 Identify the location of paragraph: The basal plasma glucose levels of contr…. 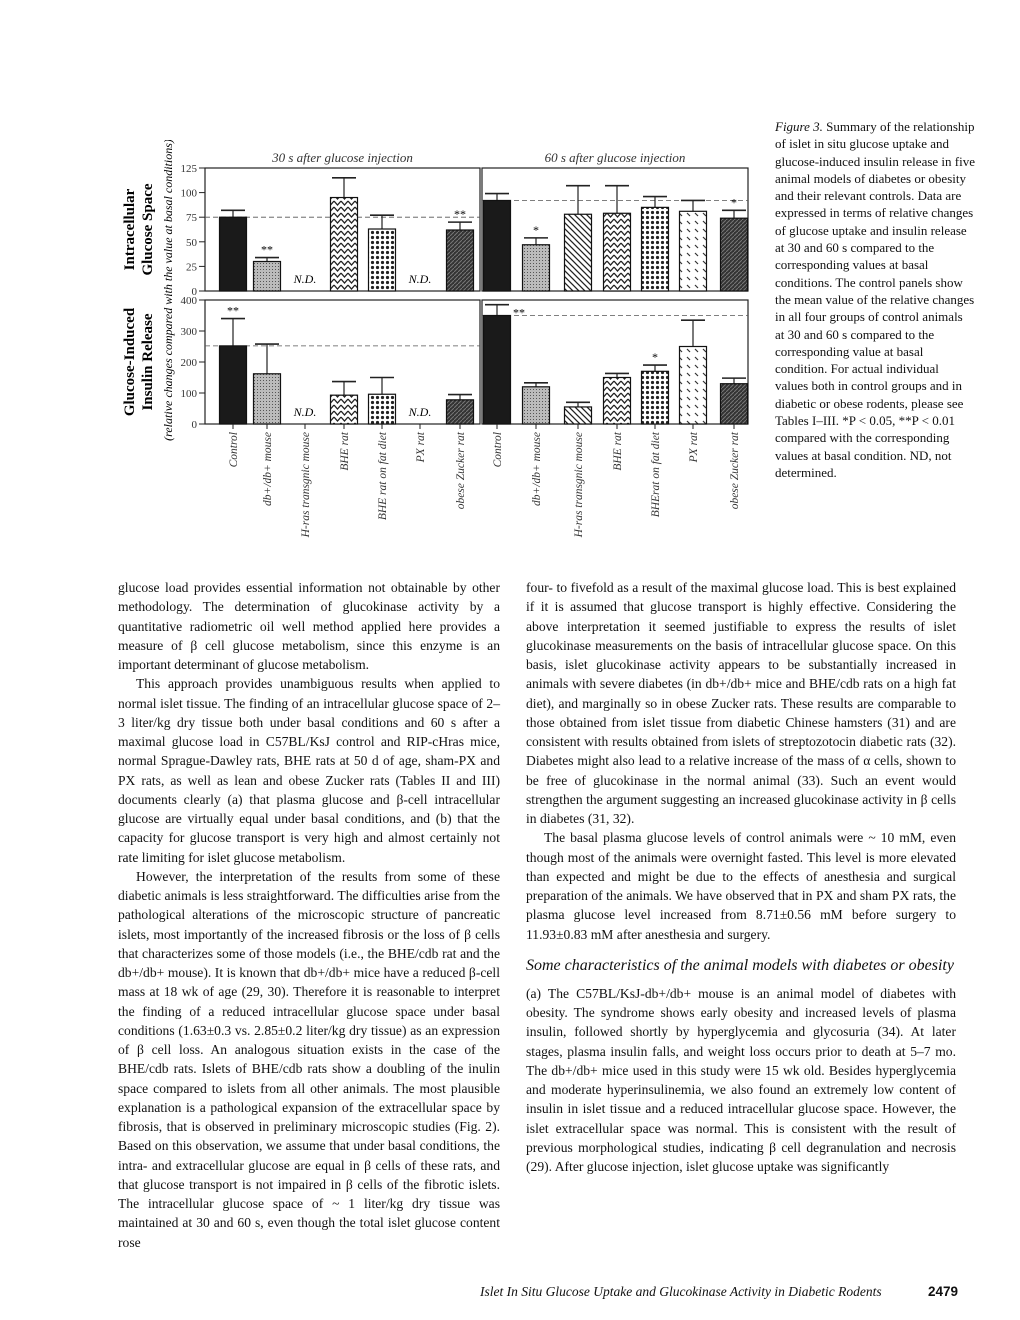
(741, 886).